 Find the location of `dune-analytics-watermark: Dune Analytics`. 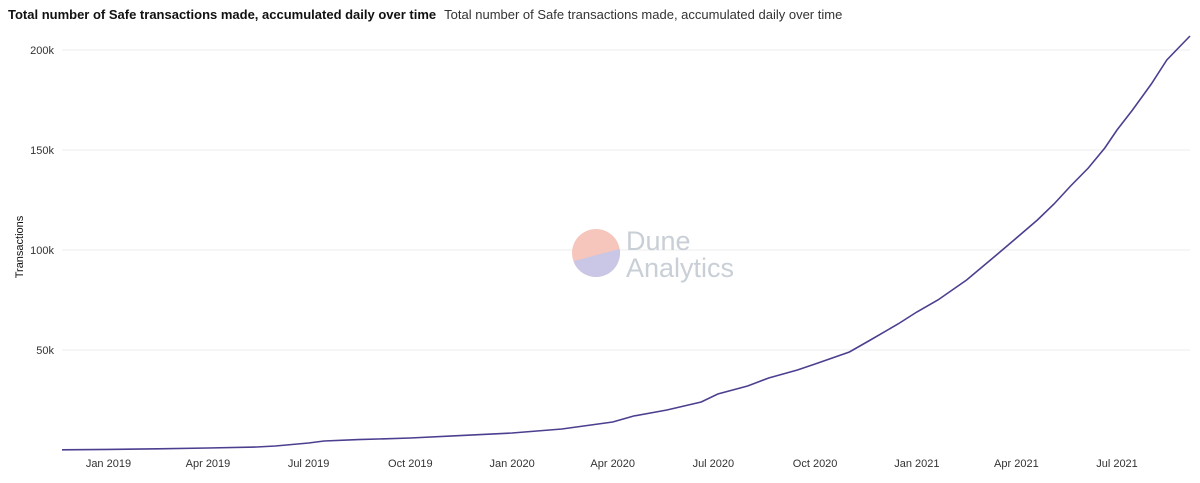

dune-analytics-watermark: Dune Analytics is located at coordinates (653, 254).